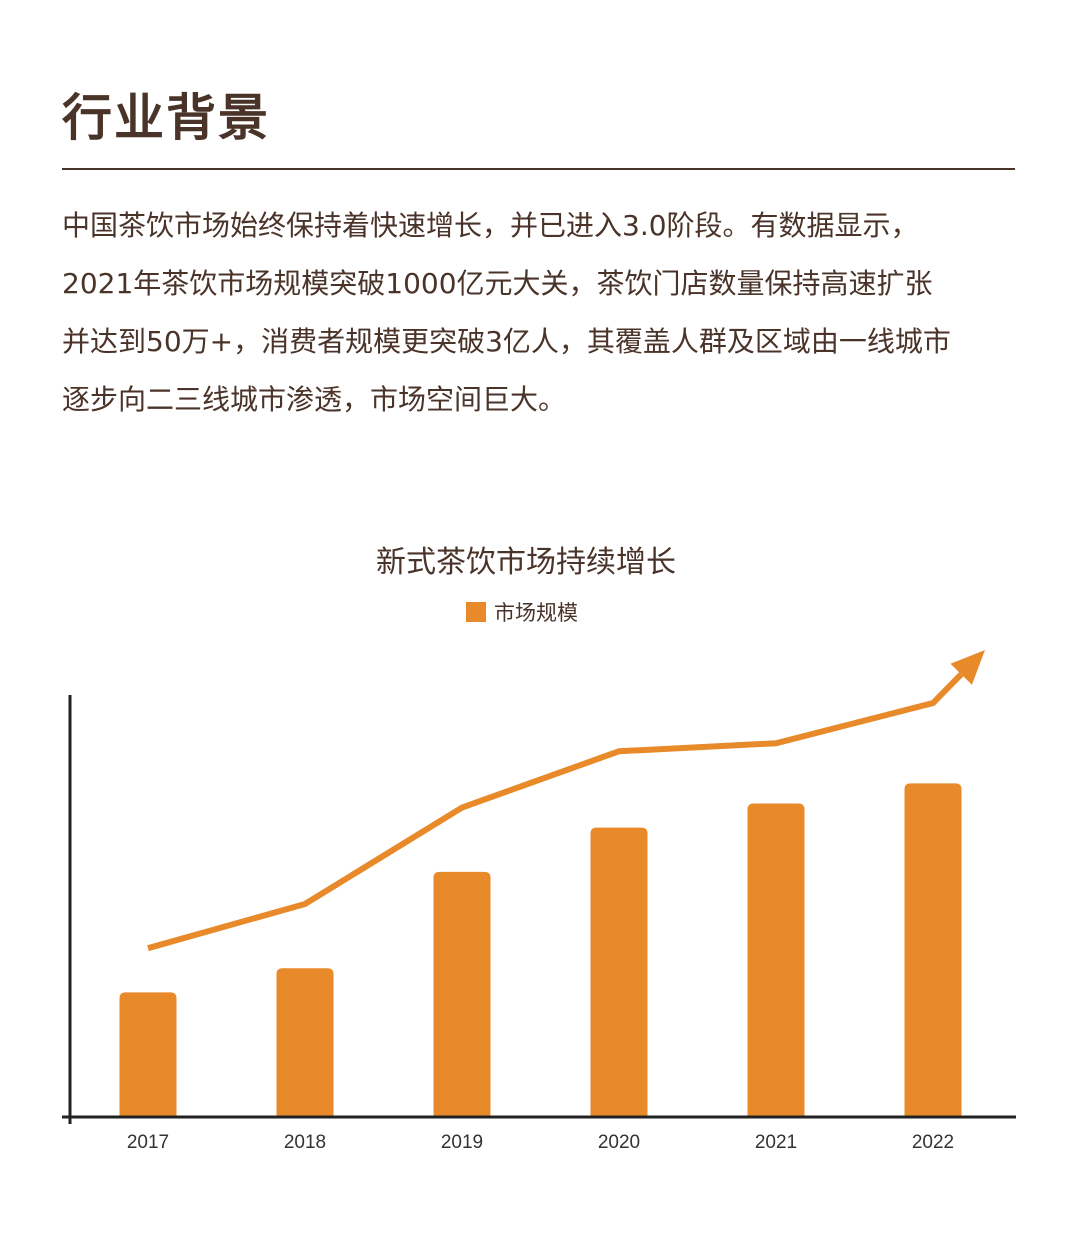 Image resolution: width=1080 pixels, height=1235 pixels. I want to click on x-tick-label: 2020, so click(619, 1142).